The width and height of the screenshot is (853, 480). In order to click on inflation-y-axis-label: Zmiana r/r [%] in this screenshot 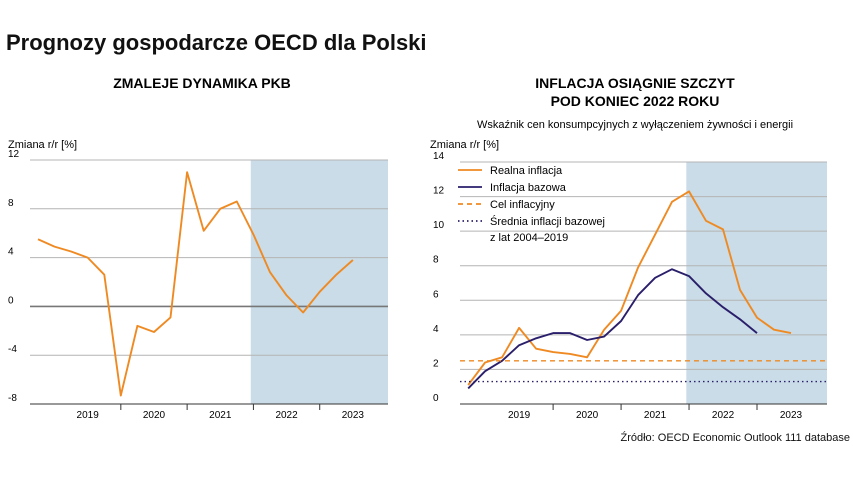, I will do `click(464, 145)`.